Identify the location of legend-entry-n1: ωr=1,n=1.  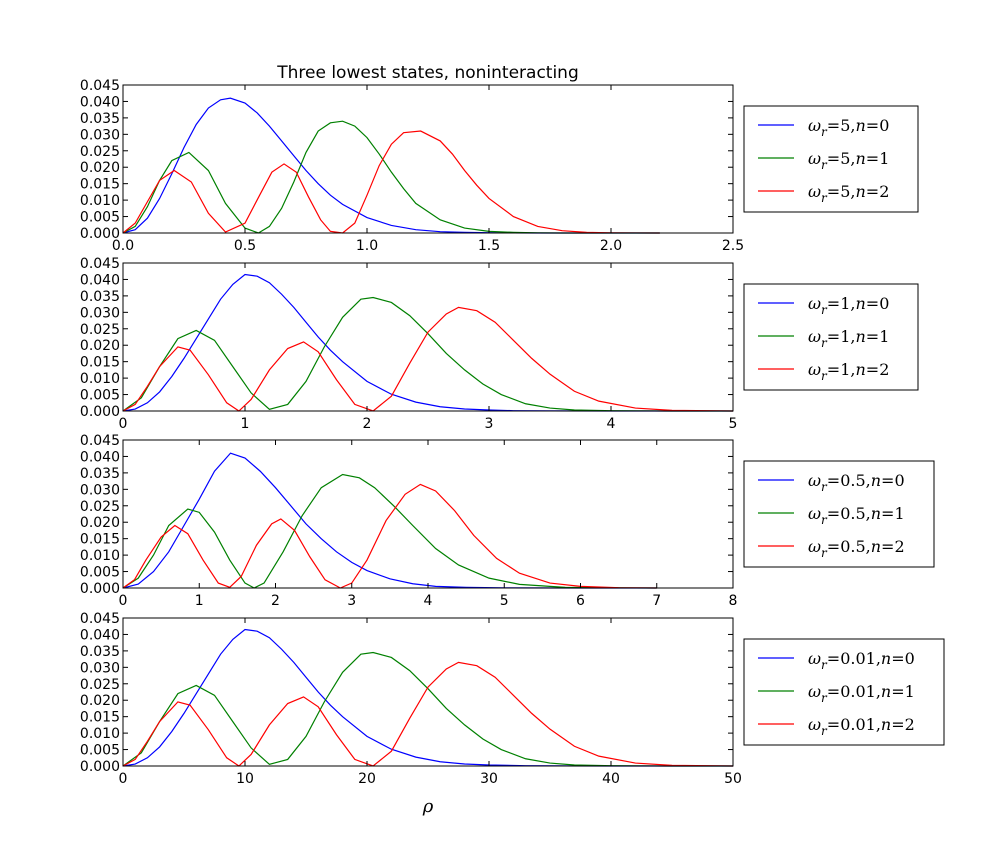
(848, 338).